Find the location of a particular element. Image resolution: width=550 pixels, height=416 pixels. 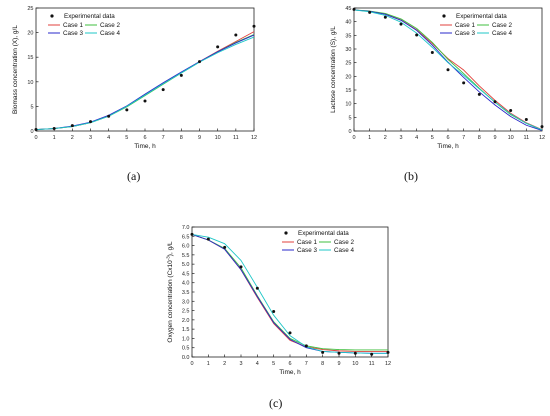

y-tick-label: 5.5 is located at coordinates (186, 256).